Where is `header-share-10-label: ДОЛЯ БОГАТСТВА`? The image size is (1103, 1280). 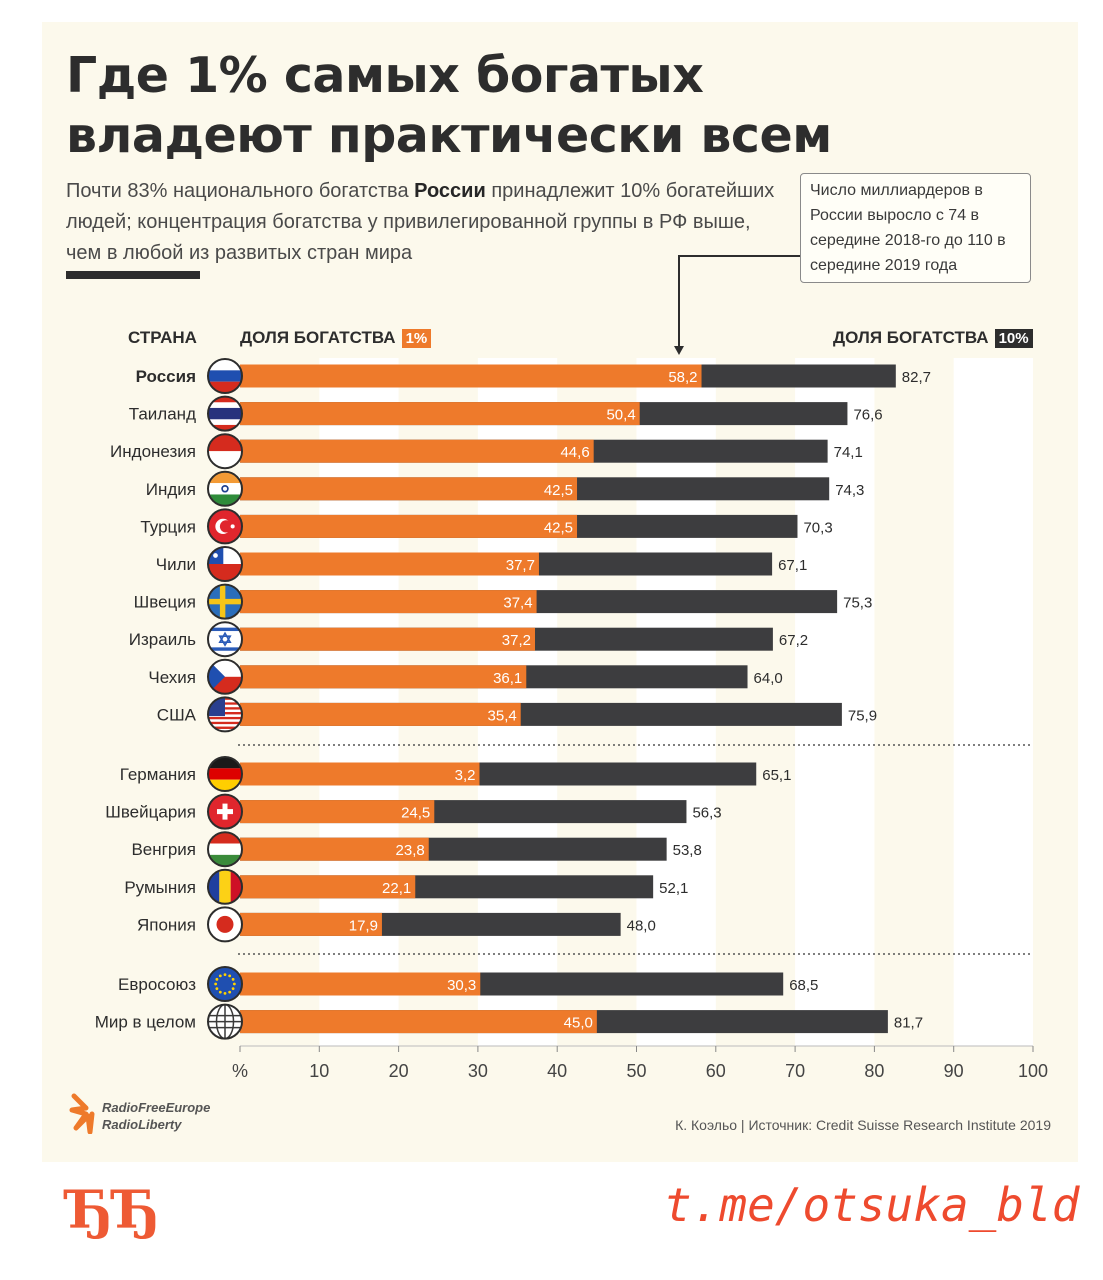 header-share-10-label: ДОЛЯ БОГАТСТВА is located at coordinates (911, 337).